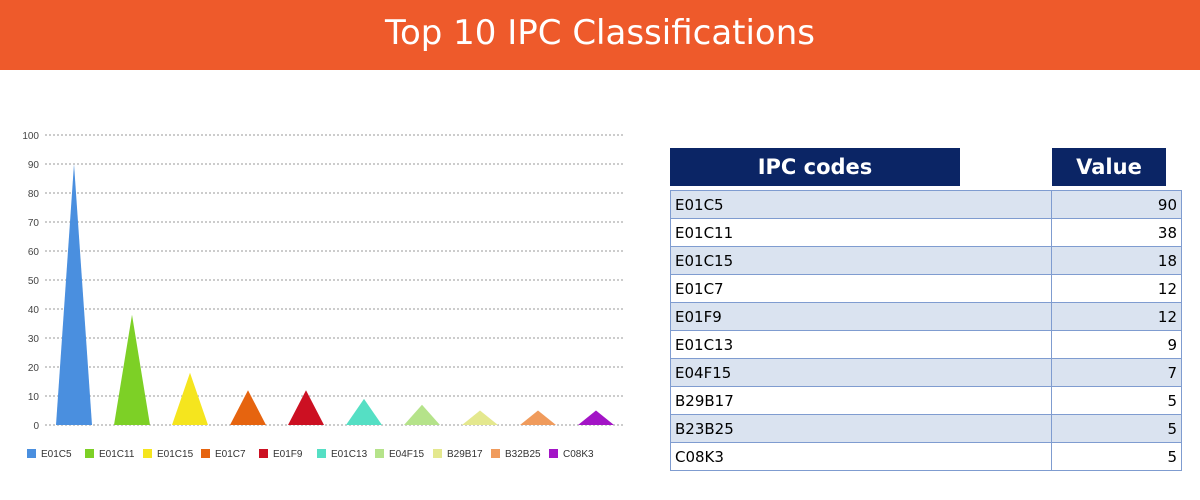 The height and width of the screenshot is (500, 1200). What do you see at coordinates (36, 426) in the screenshot?
I see `y-tick-label: 0` at bounding box center [36, 426].